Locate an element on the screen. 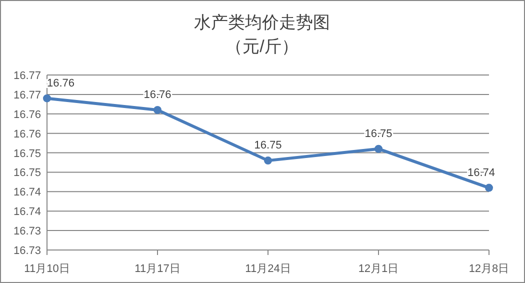  chart-subtitle: （元/斤） is located at coordinates (262, 46).